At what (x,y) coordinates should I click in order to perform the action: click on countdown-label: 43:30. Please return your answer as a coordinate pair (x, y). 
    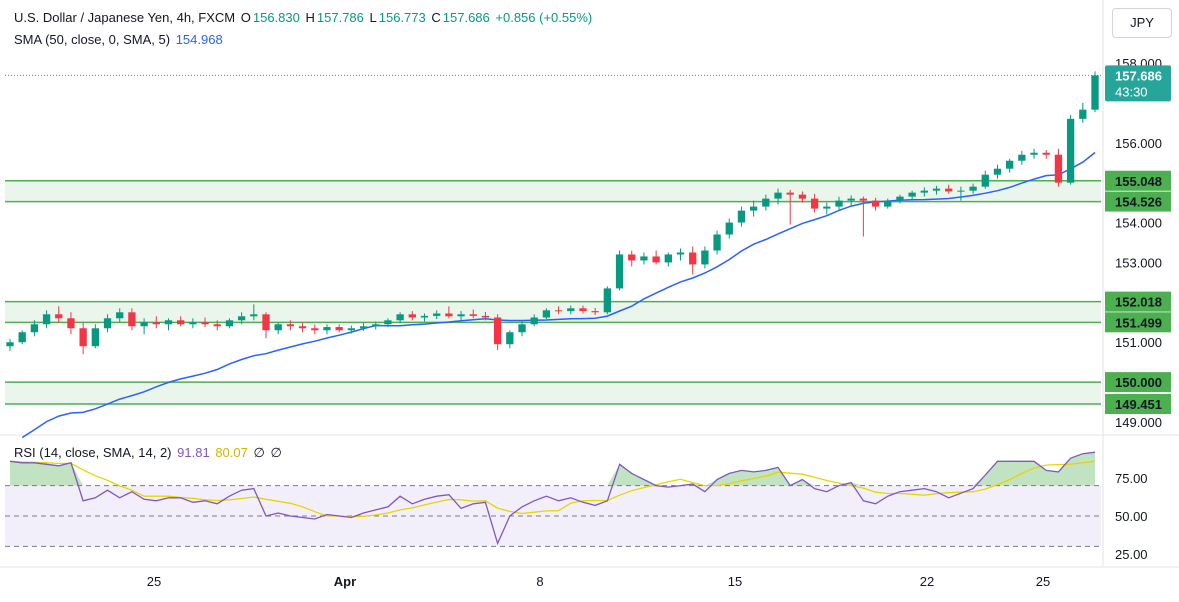
    Looking at the image, I should click on (1131, 91).